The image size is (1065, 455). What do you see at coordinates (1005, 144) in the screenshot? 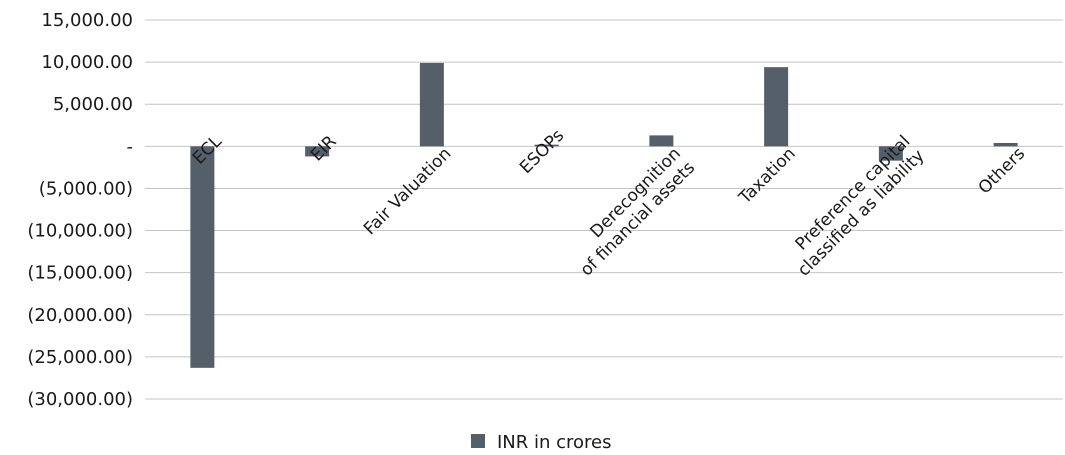
I see `bar-others` at bounding box center [1005, 144].